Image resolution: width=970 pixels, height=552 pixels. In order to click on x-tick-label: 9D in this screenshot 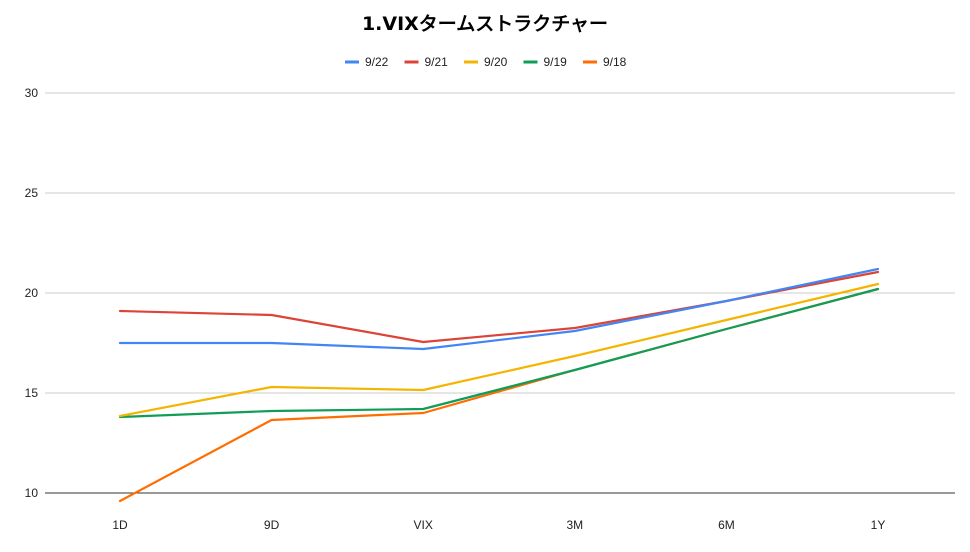, I will do `click(272, 525)`.